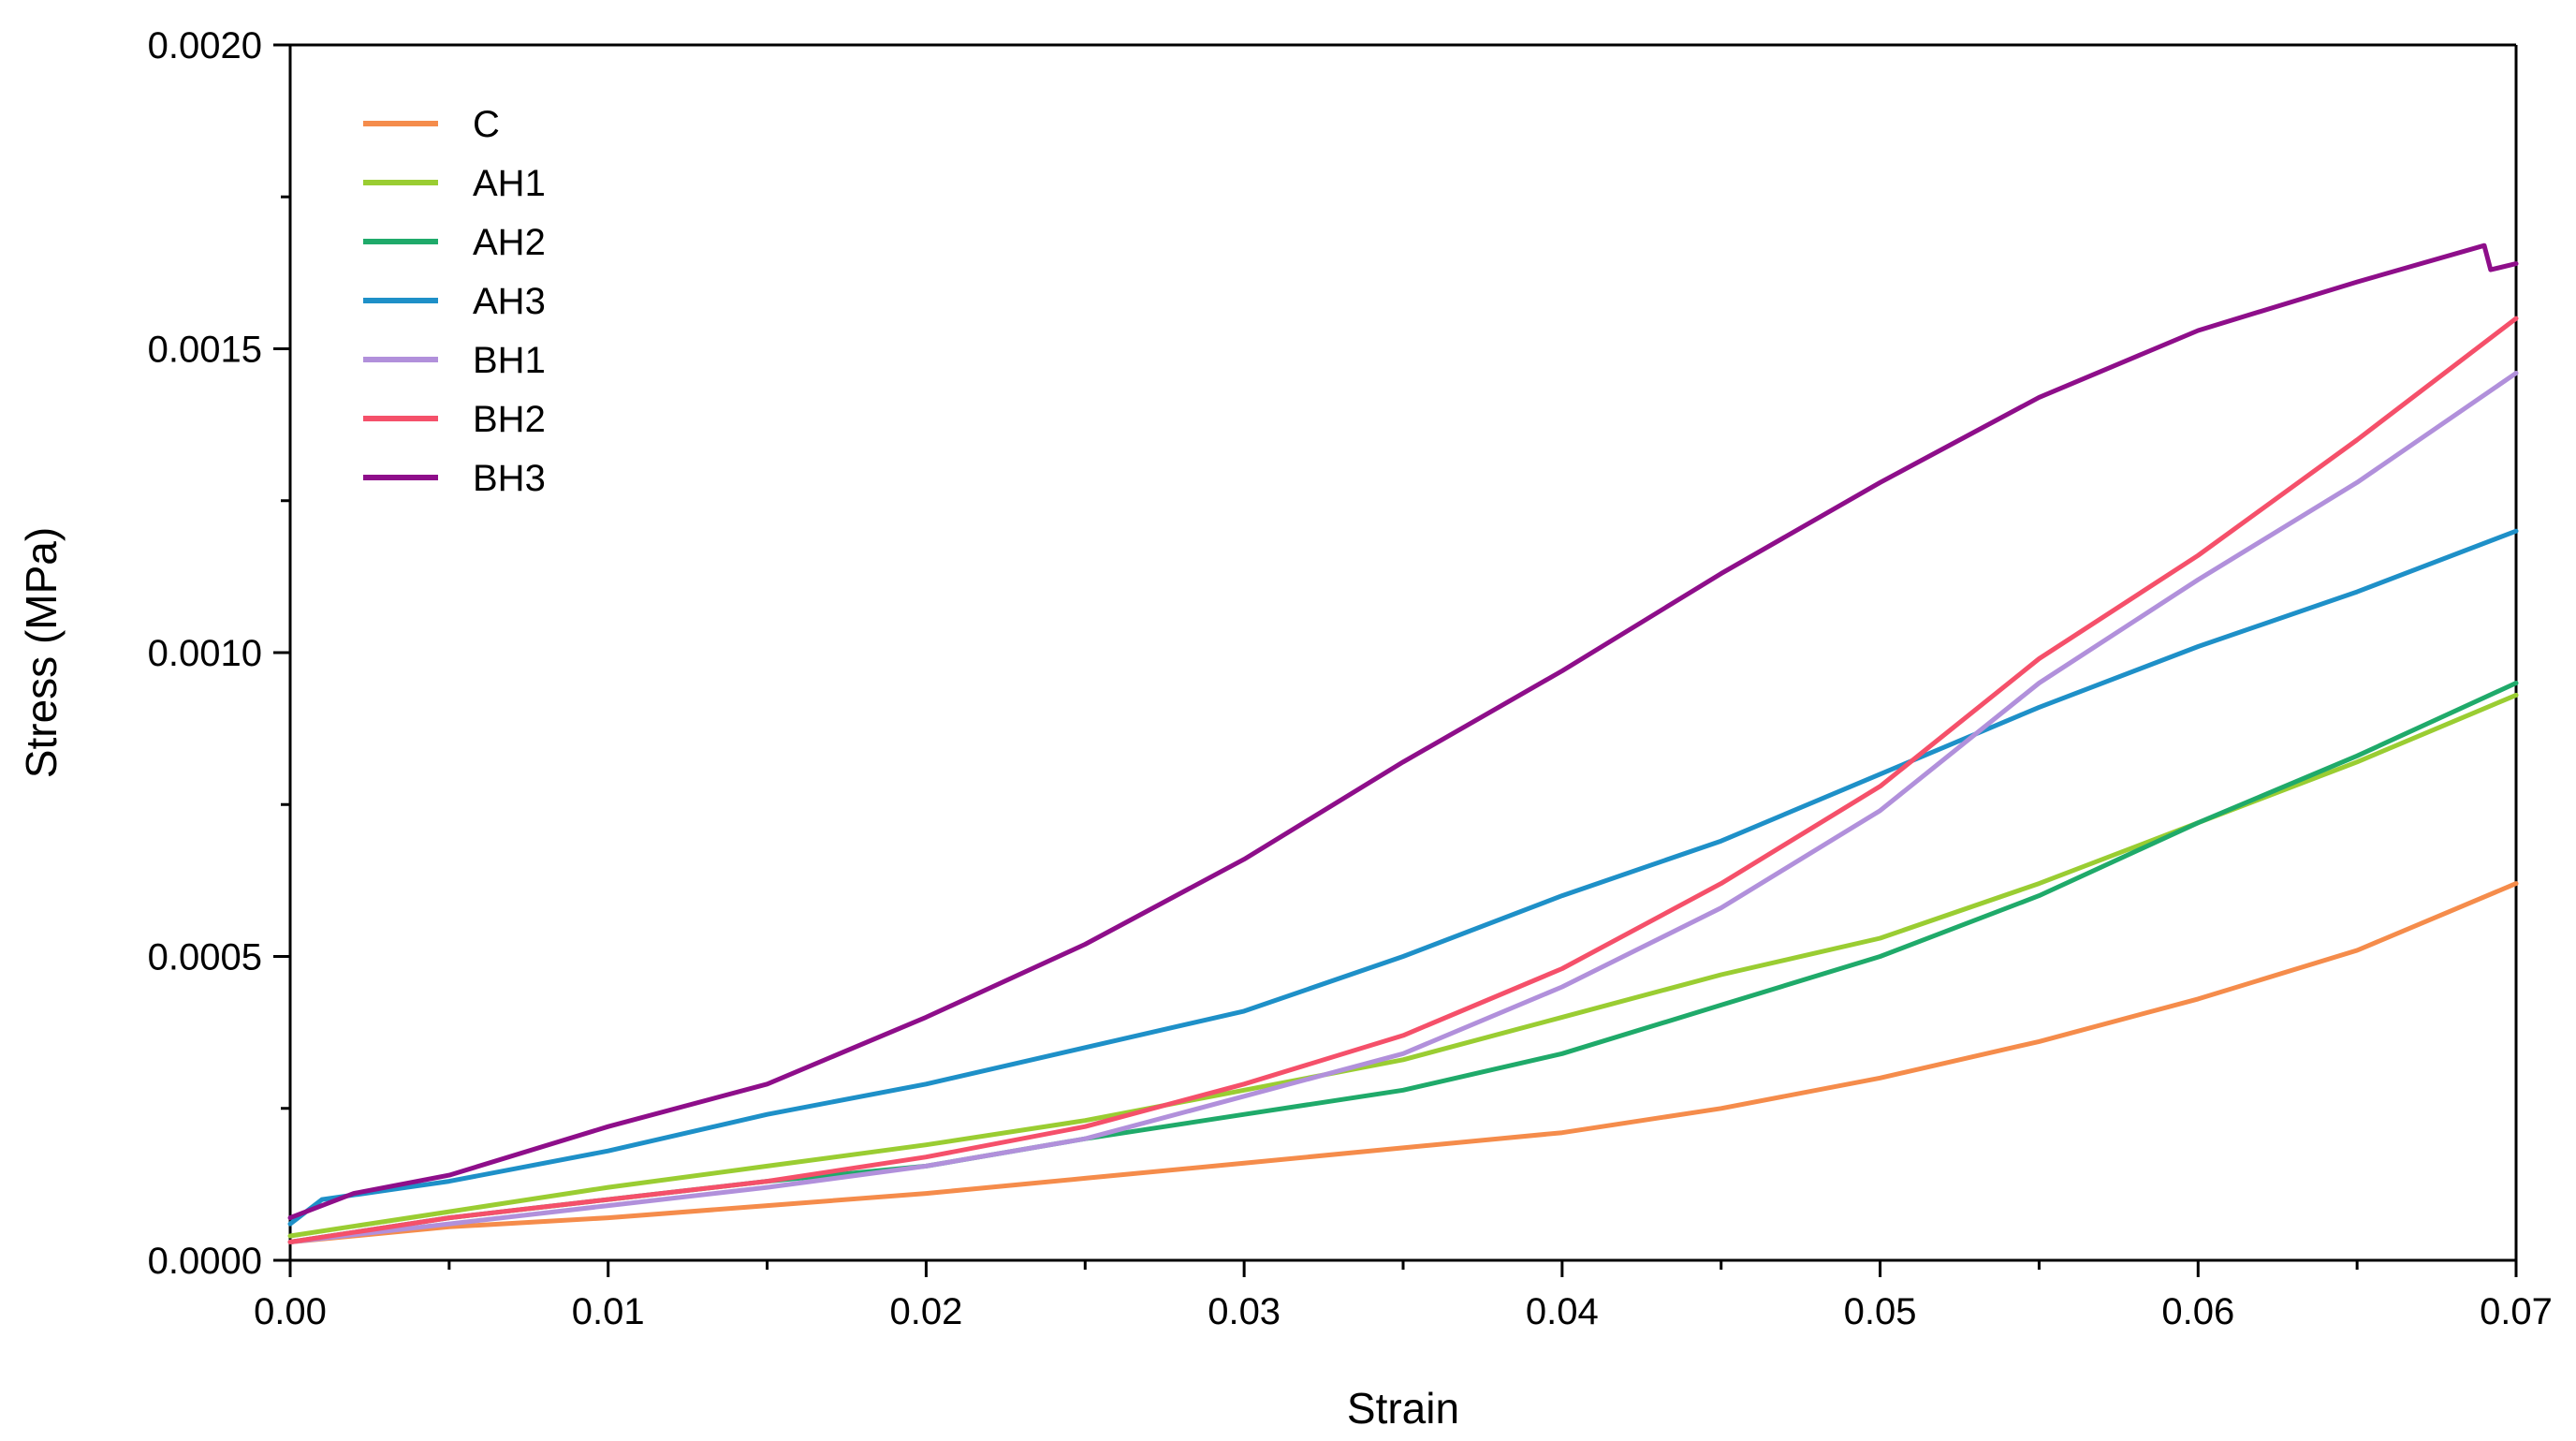 Image resolution: width=2576 pixels, height=1441 pixels. What do you see at coordinates (509, 242) in the screenshot?
I see `legend-label-ah2: AH2` at bounding box center [509, 242].